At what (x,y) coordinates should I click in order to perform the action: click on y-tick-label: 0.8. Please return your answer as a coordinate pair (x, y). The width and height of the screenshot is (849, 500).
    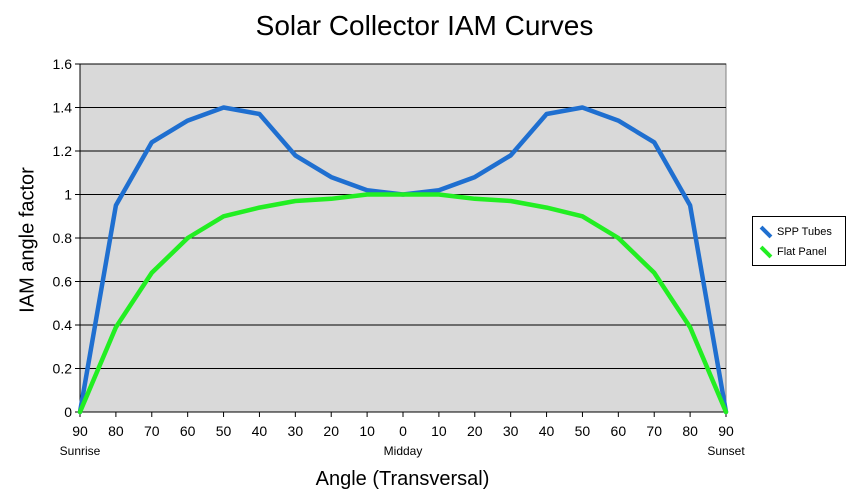
    Looking at the image, I should click on (63, 238).